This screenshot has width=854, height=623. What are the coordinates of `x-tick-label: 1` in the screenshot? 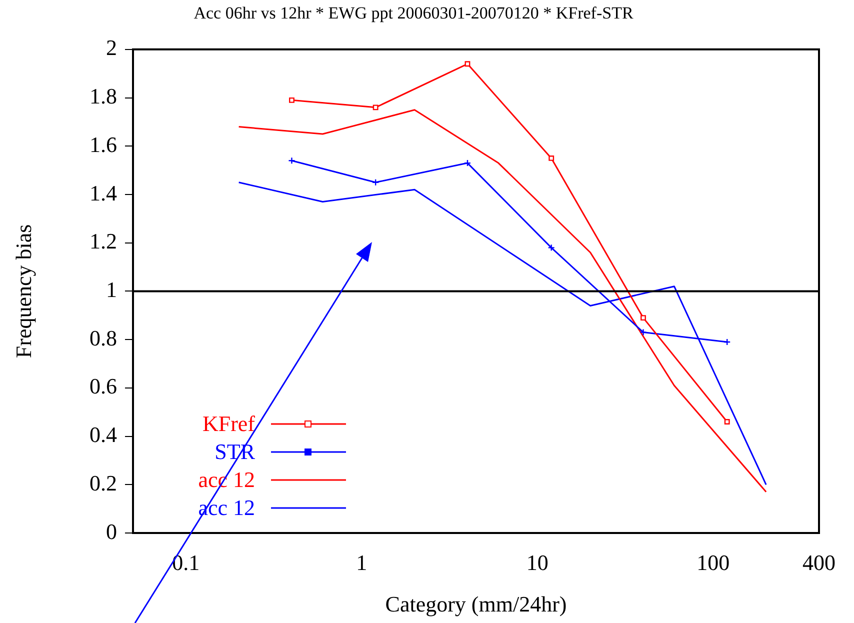 It's located at (362, 562).